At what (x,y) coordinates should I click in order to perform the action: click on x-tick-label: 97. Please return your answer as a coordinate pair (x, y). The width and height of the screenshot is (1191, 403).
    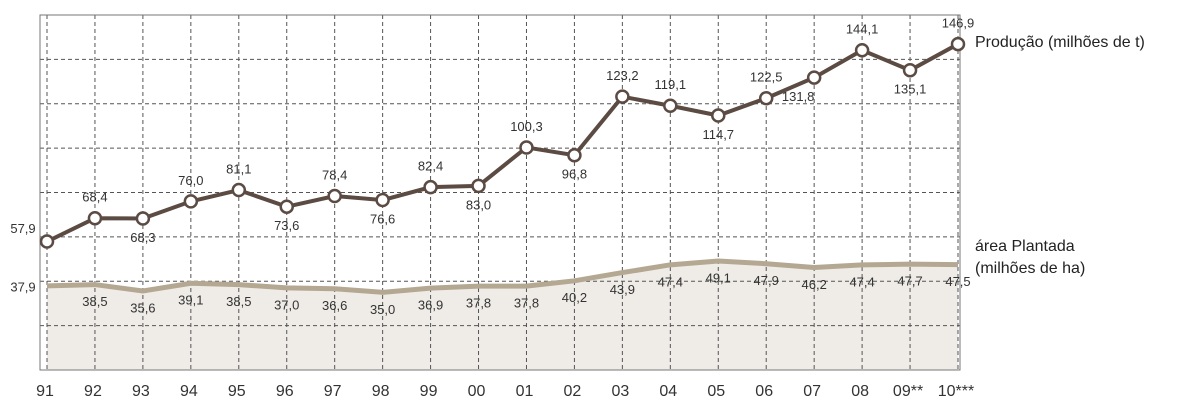
    Looking at the image, I should click on (333, 391).